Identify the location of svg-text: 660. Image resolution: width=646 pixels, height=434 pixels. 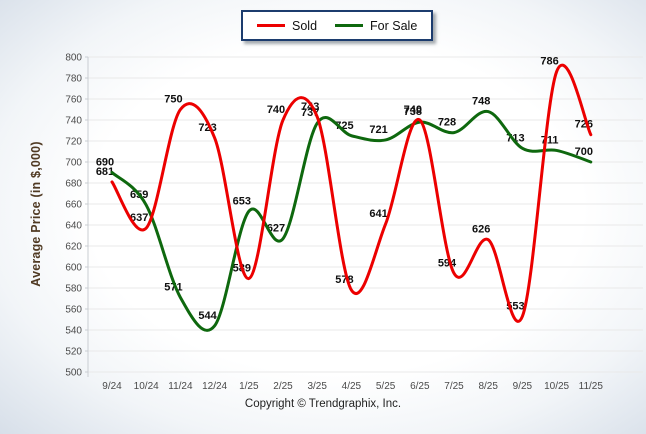
(73, 205).